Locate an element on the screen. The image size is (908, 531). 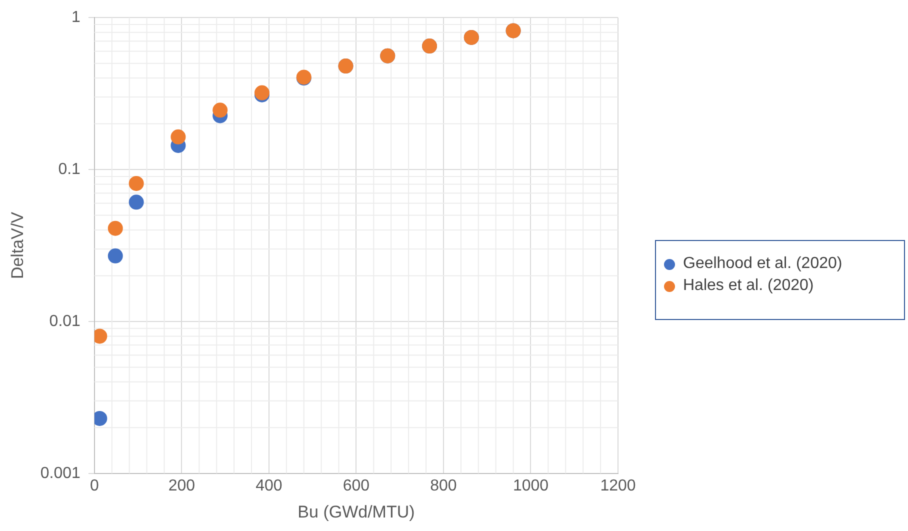
x-tick-label: 600 is located at coordinates (356, 485).